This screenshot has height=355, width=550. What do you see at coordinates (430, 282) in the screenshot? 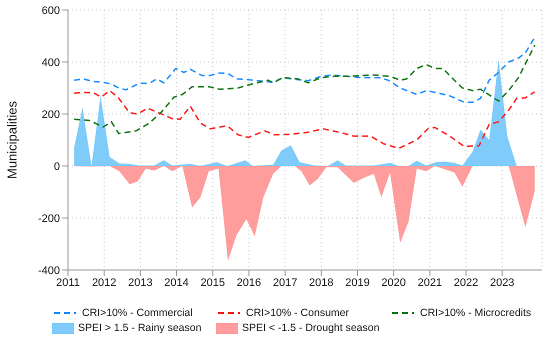
I see `x-tick-label: 2021` at bounding box center [430, 282].